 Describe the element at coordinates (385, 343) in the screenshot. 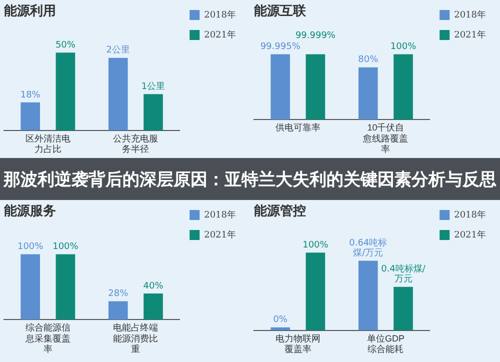

I see `x-tick-label: 单位GDP综合能耗` at that location.